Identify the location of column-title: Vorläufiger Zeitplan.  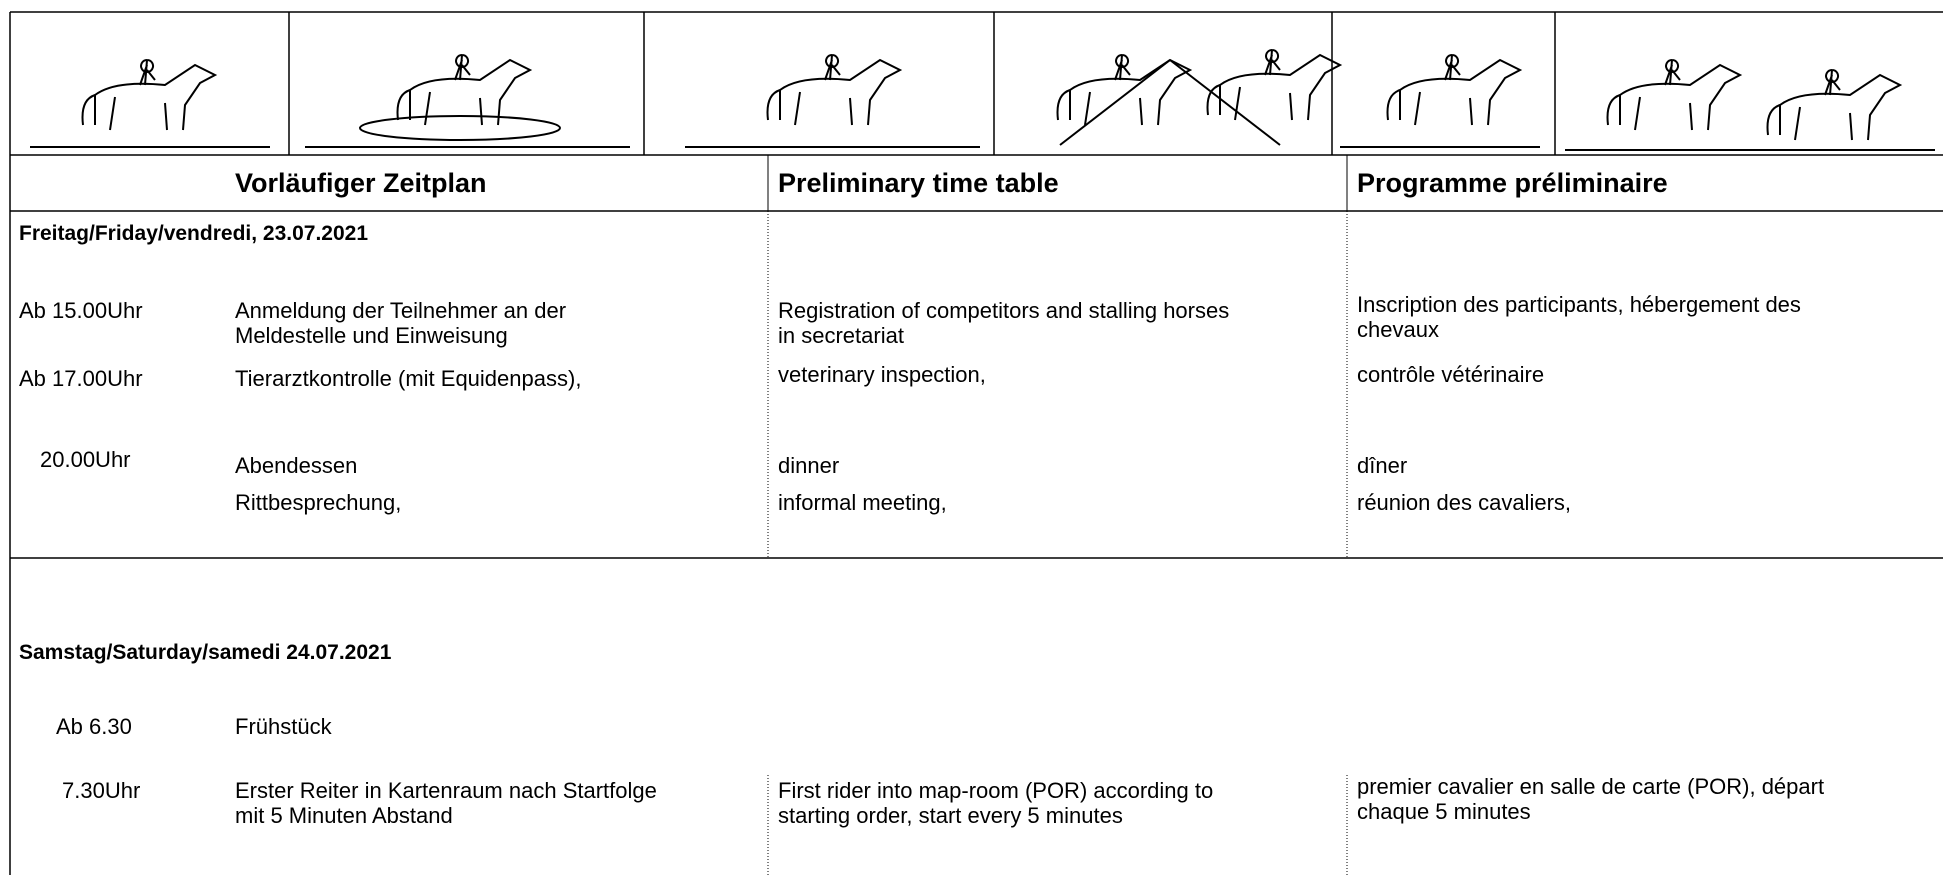
(361, 183).